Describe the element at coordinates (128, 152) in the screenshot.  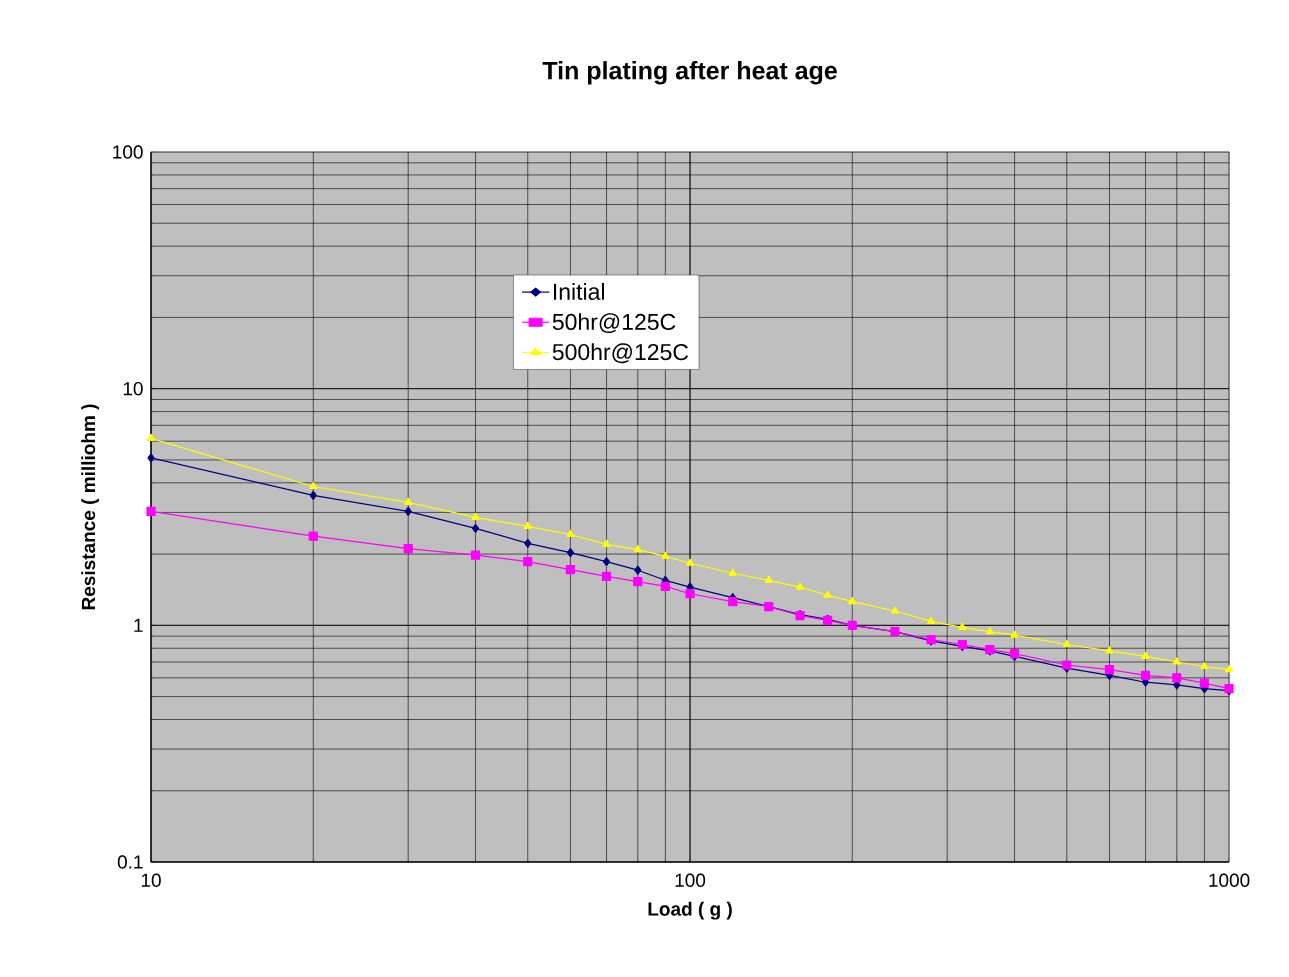
I see `y-tick-label: 100` at that location.